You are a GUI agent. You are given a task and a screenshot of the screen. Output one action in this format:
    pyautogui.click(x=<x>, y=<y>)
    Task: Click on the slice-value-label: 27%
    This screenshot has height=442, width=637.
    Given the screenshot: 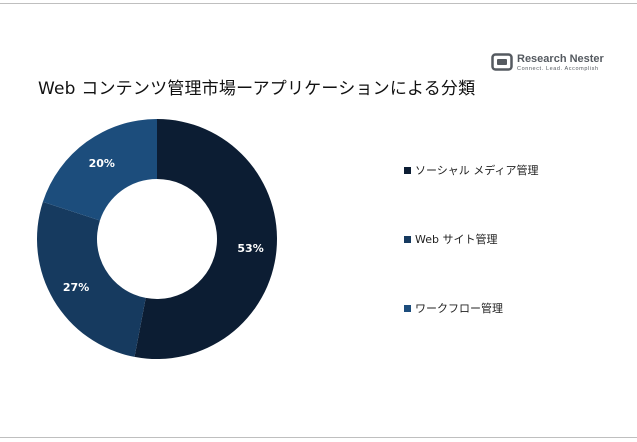 What is the action you would take?
    pyautogui.click(x=76, y=287)
    